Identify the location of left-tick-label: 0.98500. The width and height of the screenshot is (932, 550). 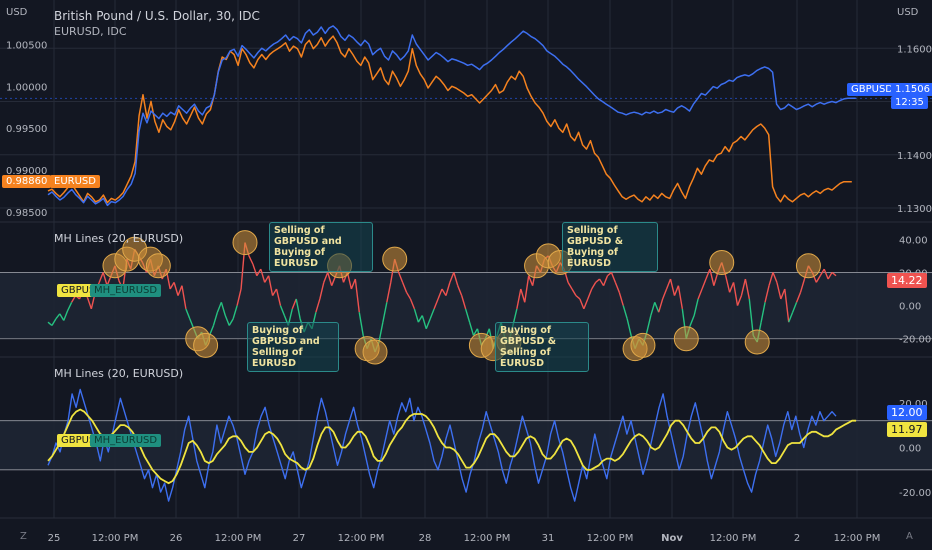
(26, 213).